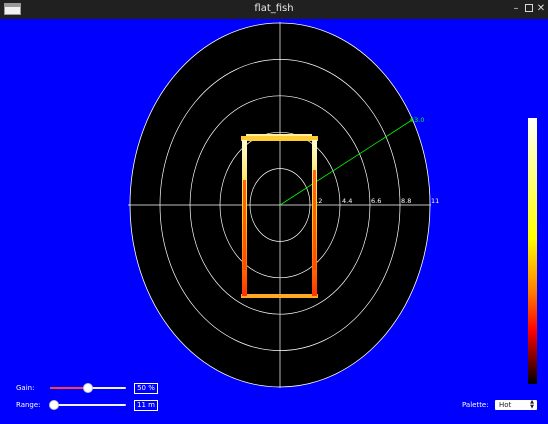  I want to click on window-title: flat_fish, so click(274, 8).